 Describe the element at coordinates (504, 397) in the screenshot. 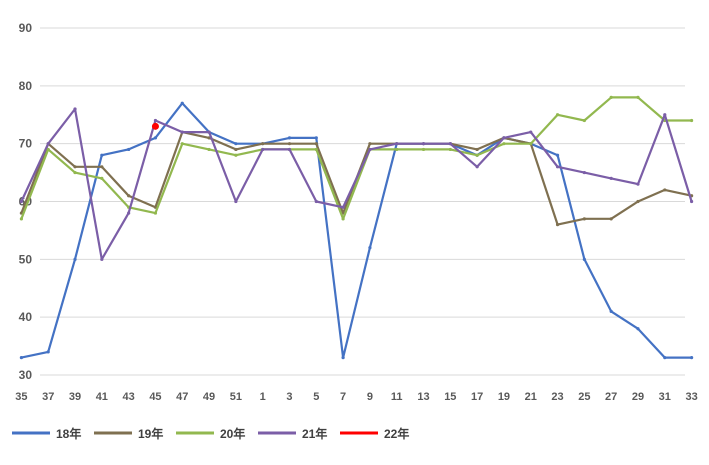

I see `x-tick-label: 19` at that location.